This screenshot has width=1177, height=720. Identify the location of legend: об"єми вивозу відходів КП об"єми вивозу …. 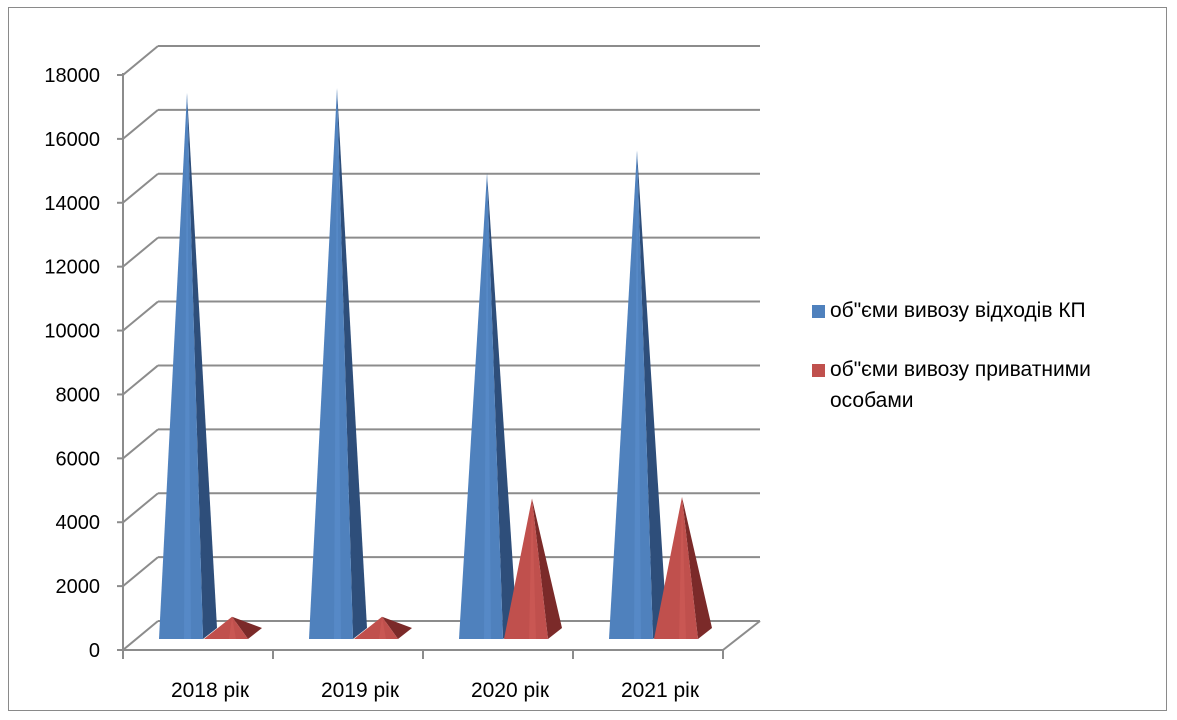
(982, 369).